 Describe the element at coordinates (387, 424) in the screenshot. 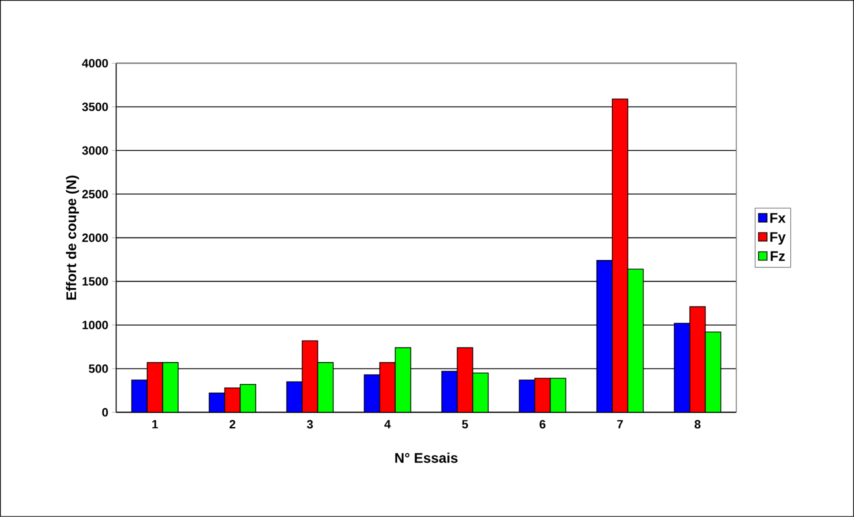

I see `x-tick-label: 4` at that location.